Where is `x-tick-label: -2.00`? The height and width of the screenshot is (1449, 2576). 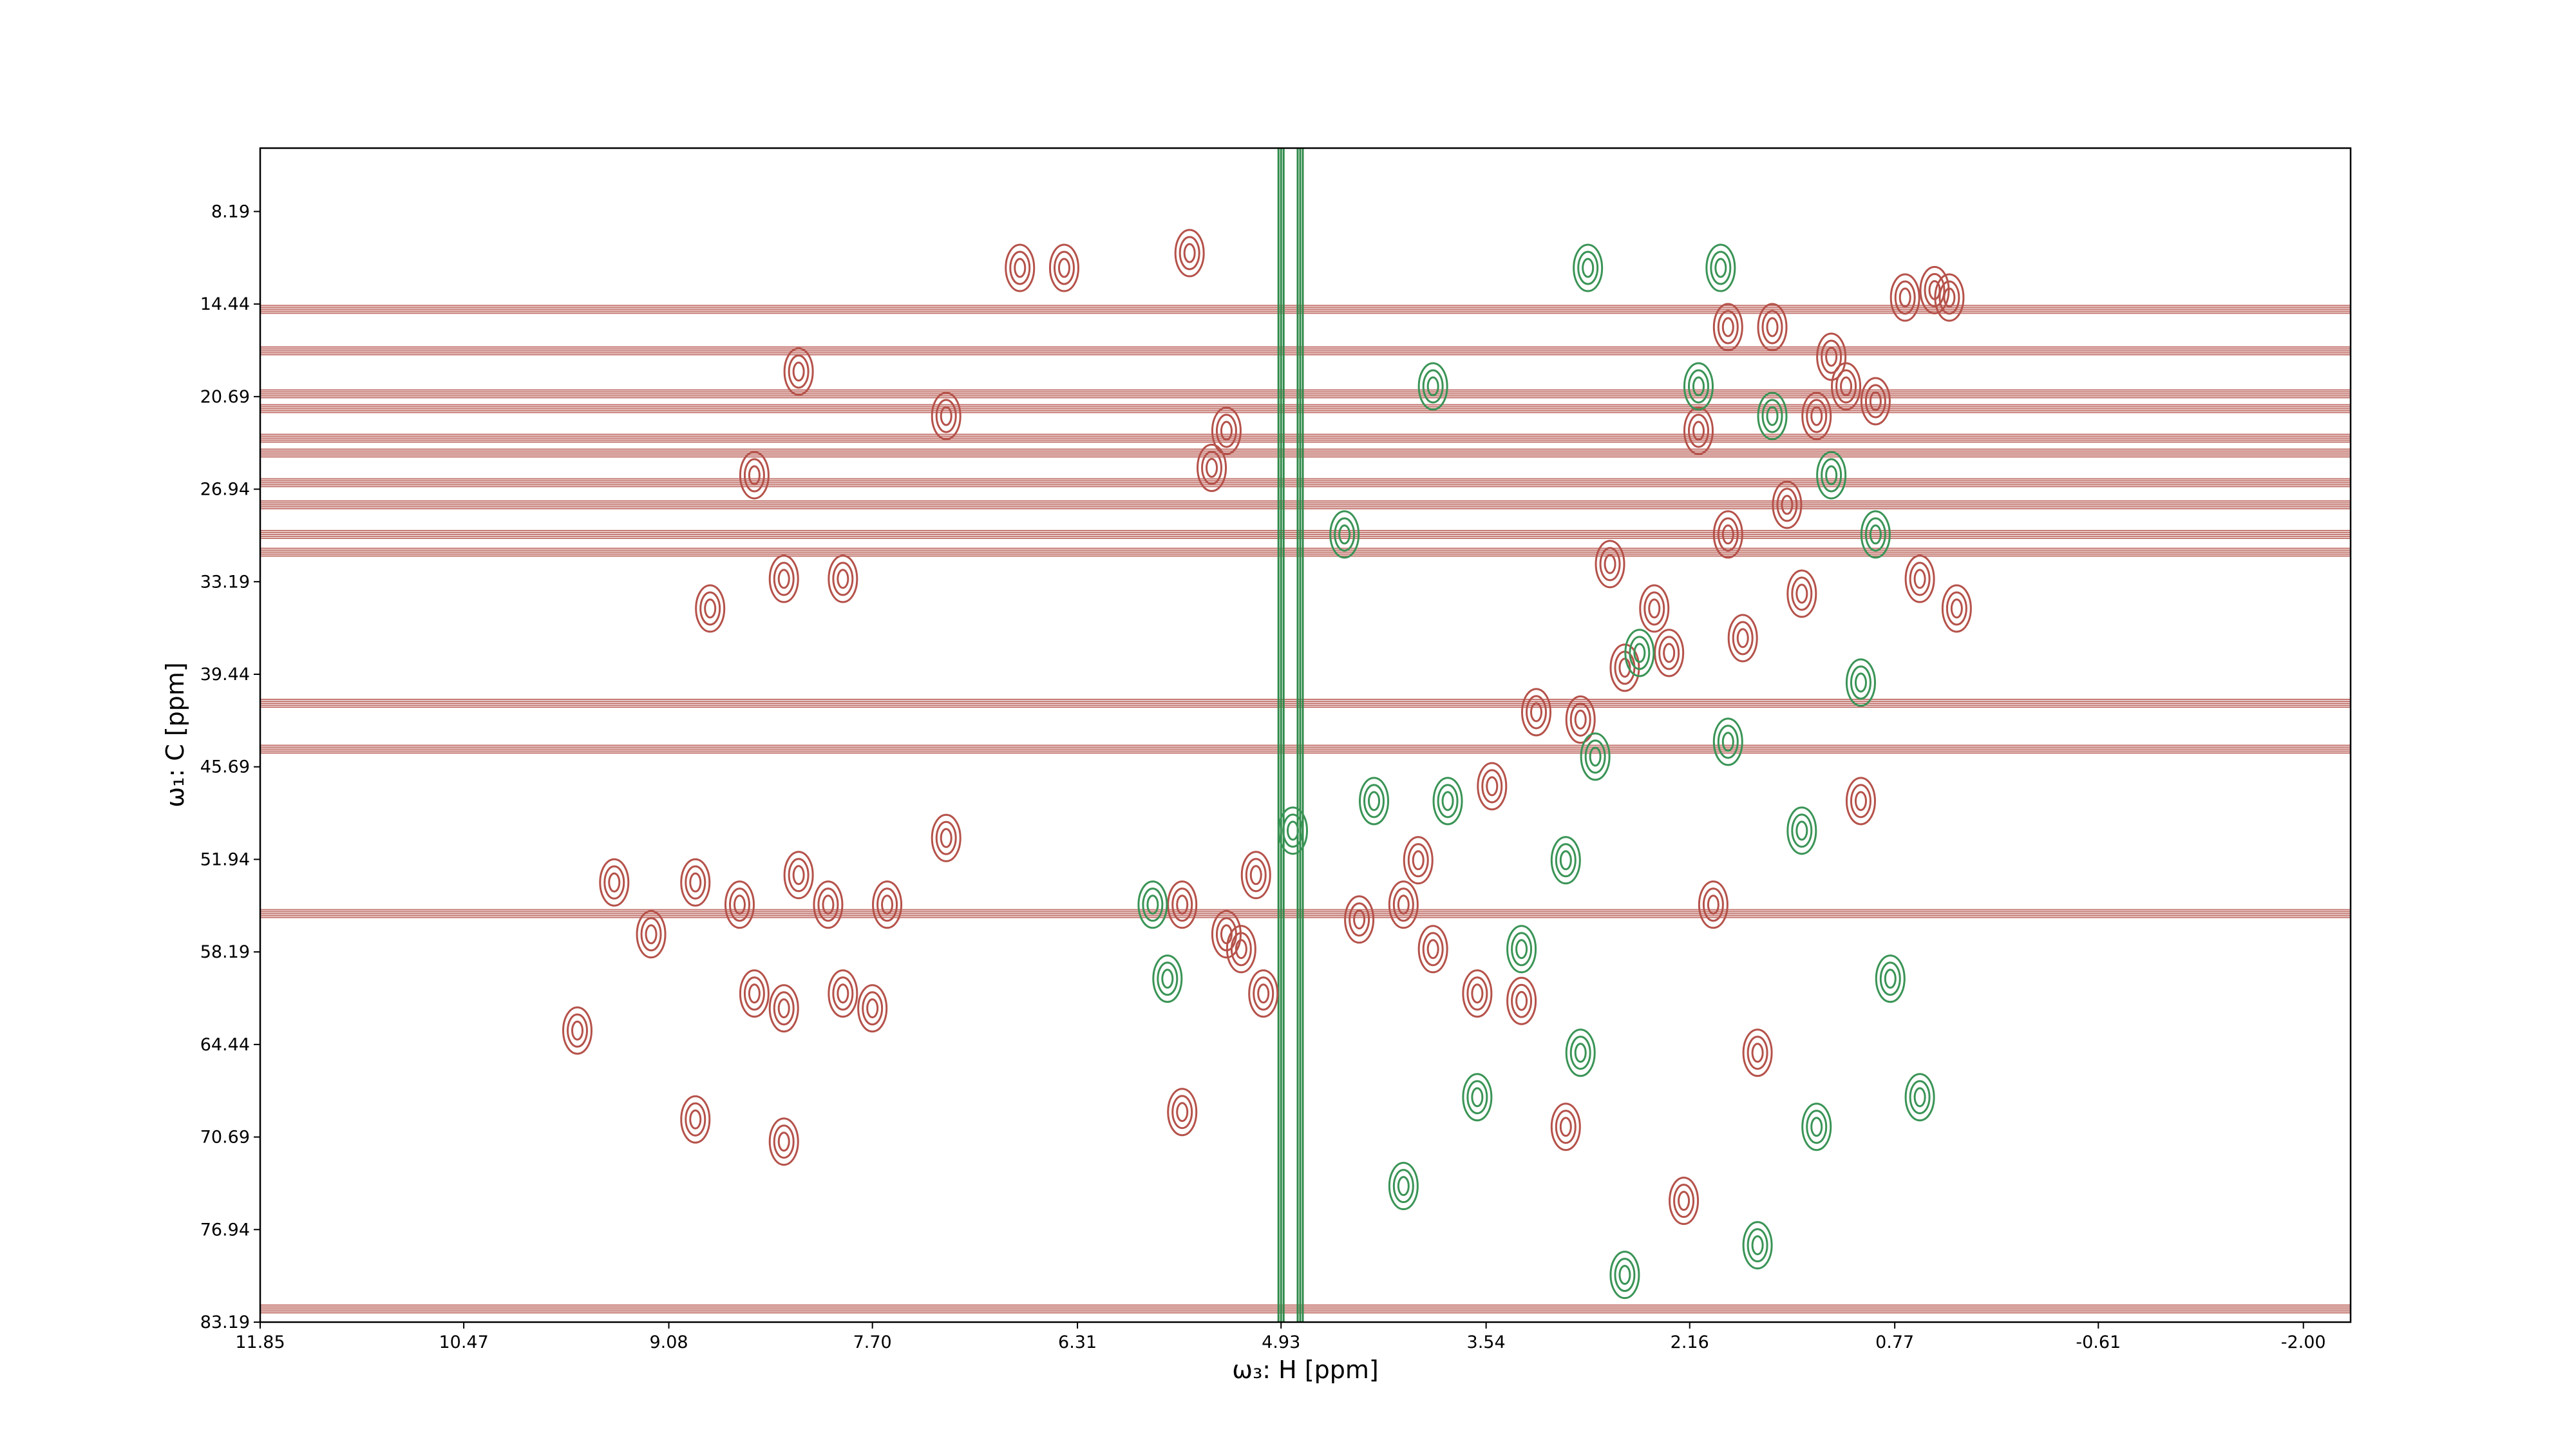 x-tick-label: -2.00 is located at coordinates (2303, 1342).